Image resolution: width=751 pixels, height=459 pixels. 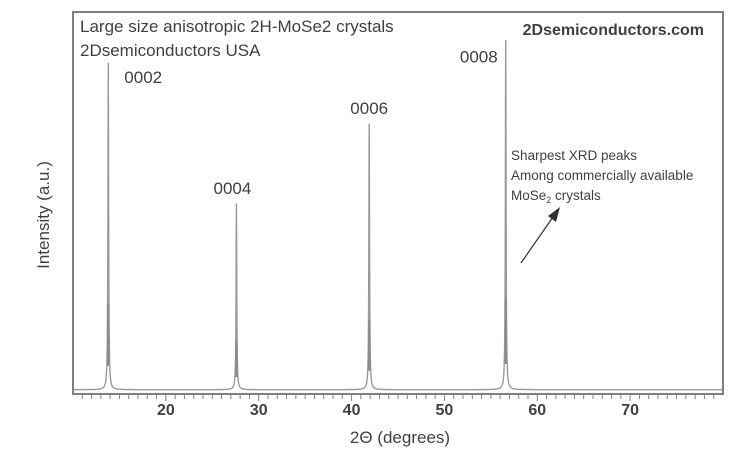 What do you see at coordinates (537, 410) in the screenshot?
I see `x-tick-label: 60` at bounding box center [537, 410].